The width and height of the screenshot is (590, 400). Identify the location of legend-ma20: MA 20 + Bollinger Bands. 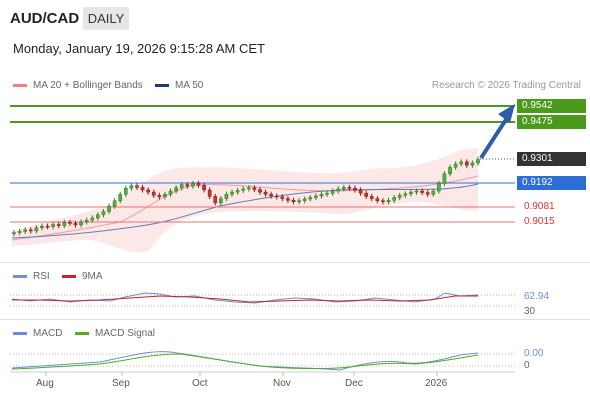
(78, 85).